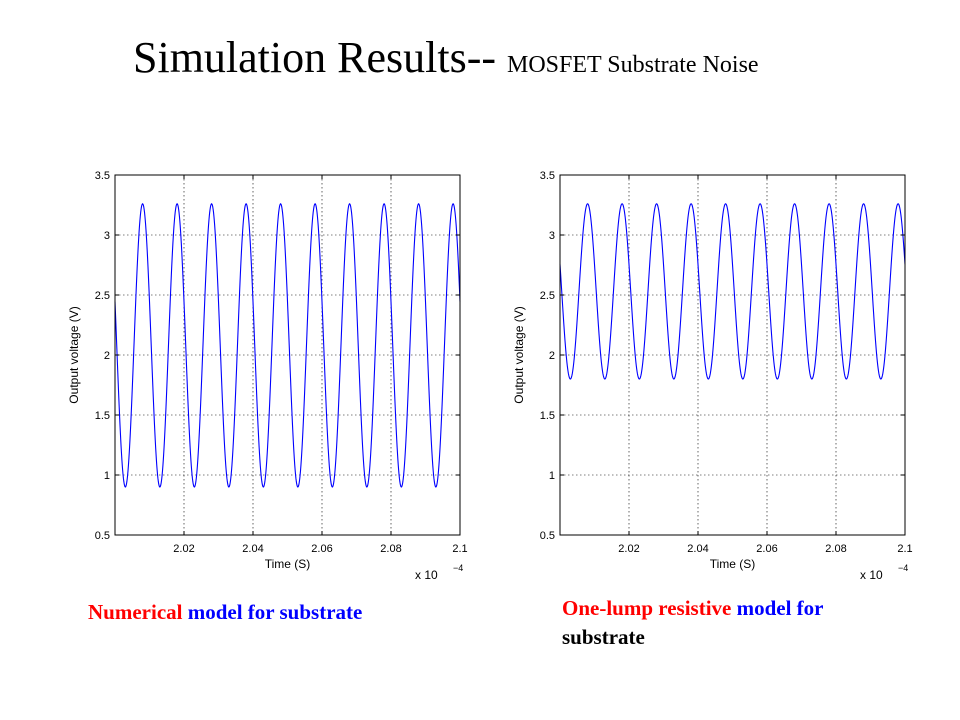 Image resolution: width=960 pixels, height=720 pixels. What do you see at coordinates (275, 612) in the screenshot?
I see `caption-left-text: model for substrate` at bounding box center [275, 612].